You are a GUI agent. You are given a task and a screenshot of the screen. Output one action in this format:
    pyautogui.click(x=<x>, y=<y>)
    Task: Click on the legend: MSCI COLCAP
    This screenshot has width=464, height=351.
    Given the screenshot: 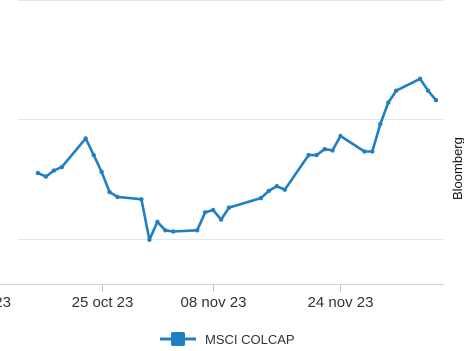 What is the action you would take?
    pyautogui.click(x=227, y=339)
    